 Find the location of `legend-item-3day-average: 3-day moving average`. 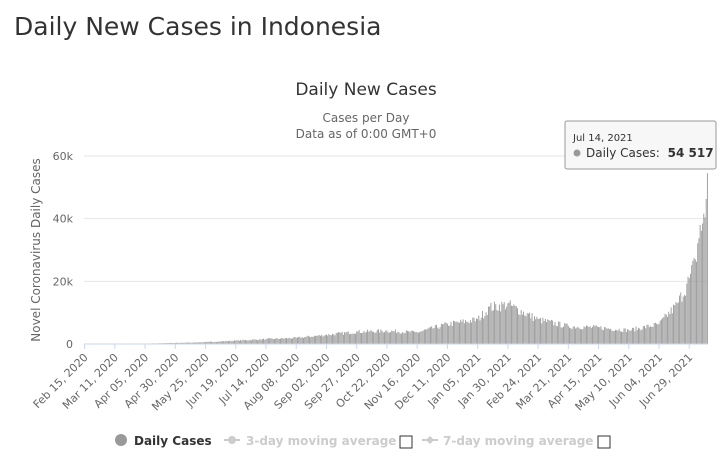

legend-item-3day-average: 3-day moving average is located at coordinates (310, 441).